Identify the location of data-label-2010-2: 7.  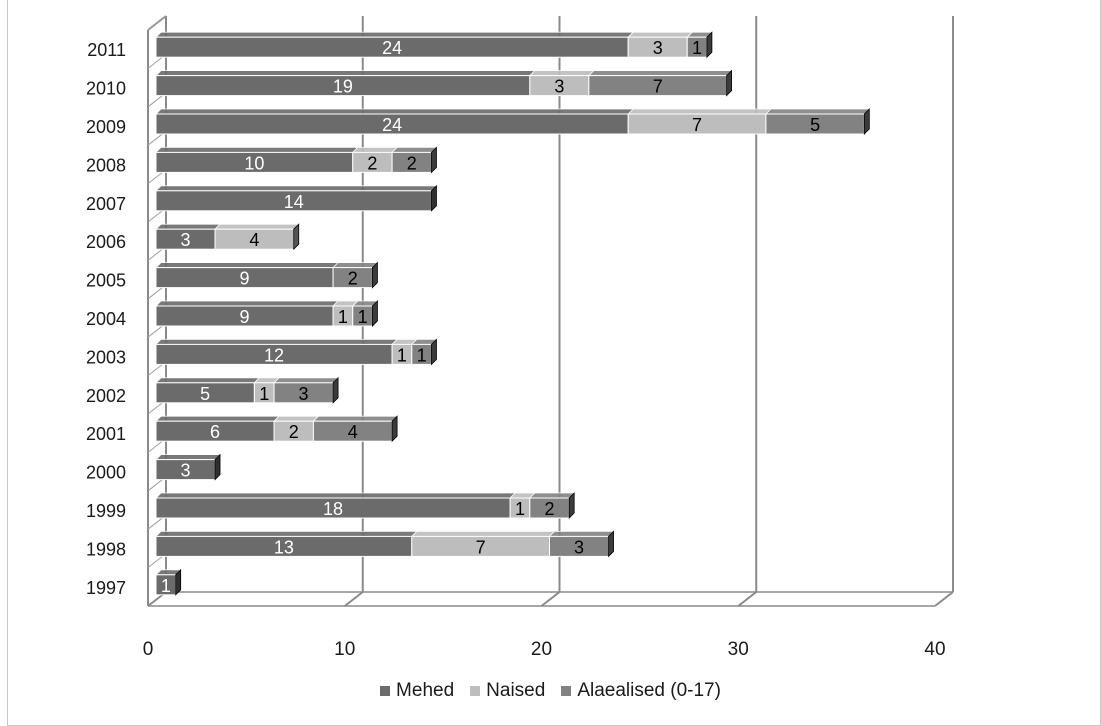
(658, 87).